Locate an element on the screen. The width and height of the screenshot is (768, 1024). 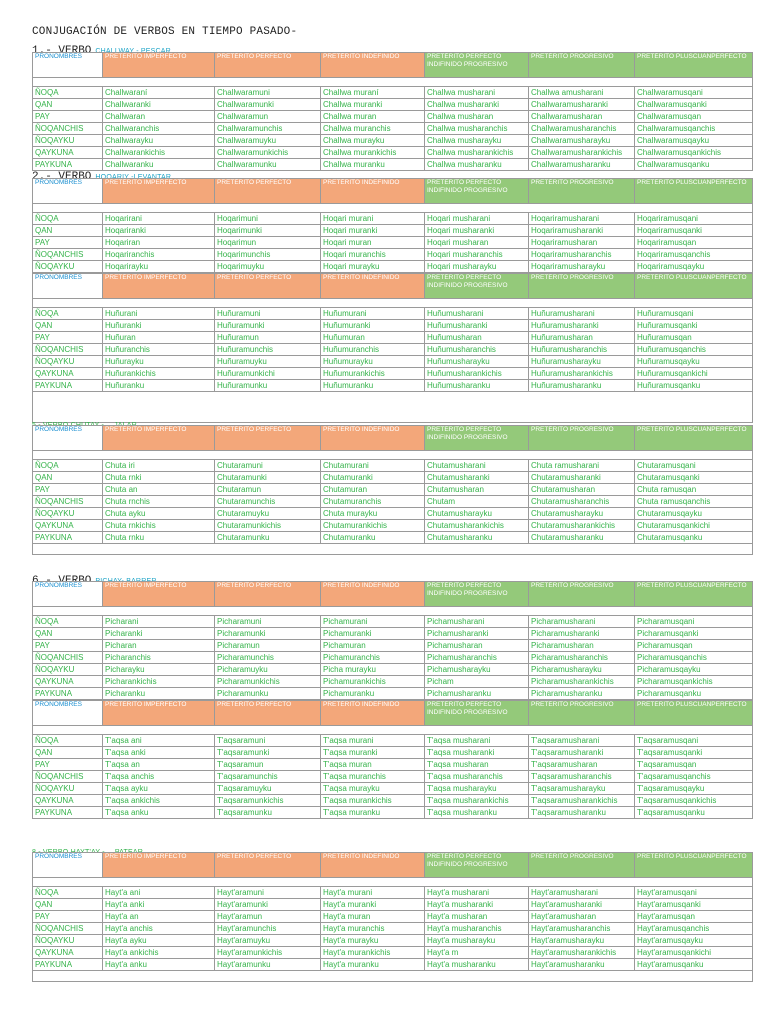
pronoun-cell: QAYKUNA is located at coordinates (67, 525).